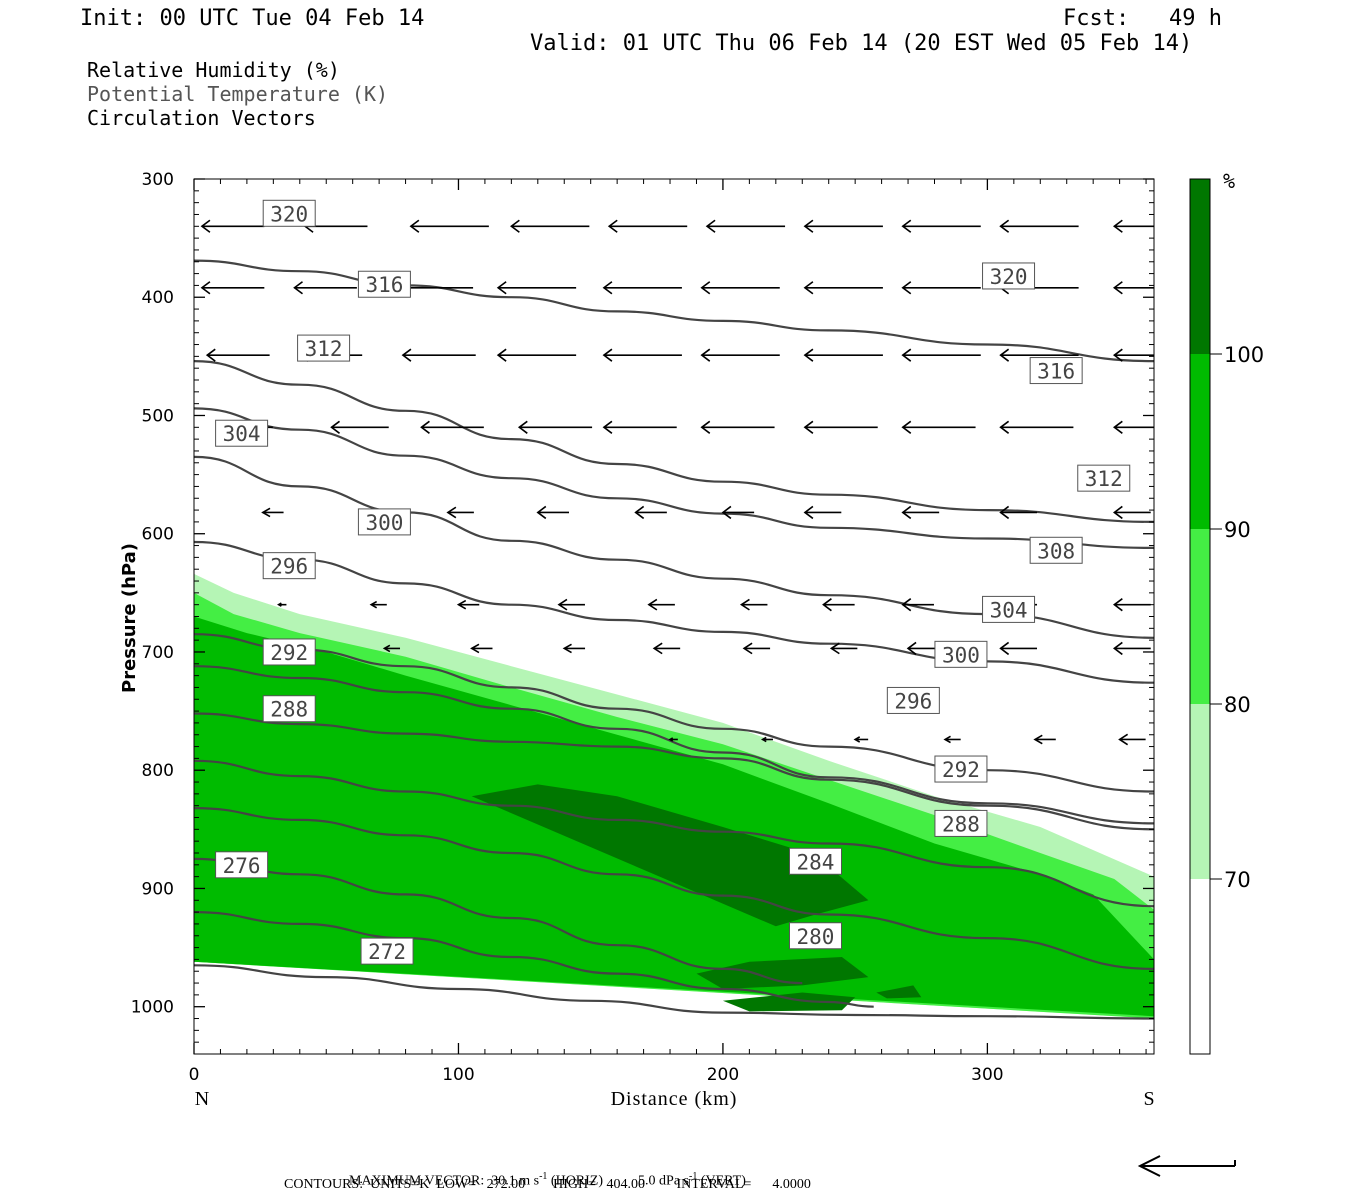 The width and height of the screenshot is (1350, 1200). I want to click on y-tick-label-600: 600, so click(158, 535).